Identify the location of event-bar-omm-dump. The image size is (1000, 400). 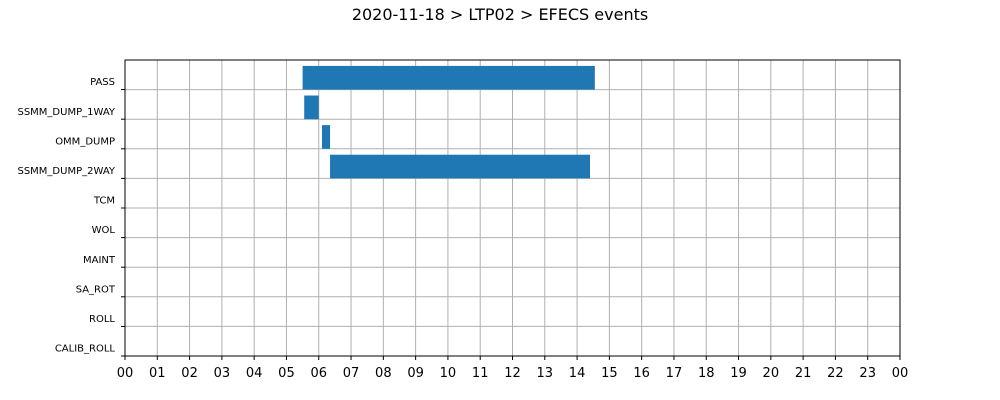
(326, 137).